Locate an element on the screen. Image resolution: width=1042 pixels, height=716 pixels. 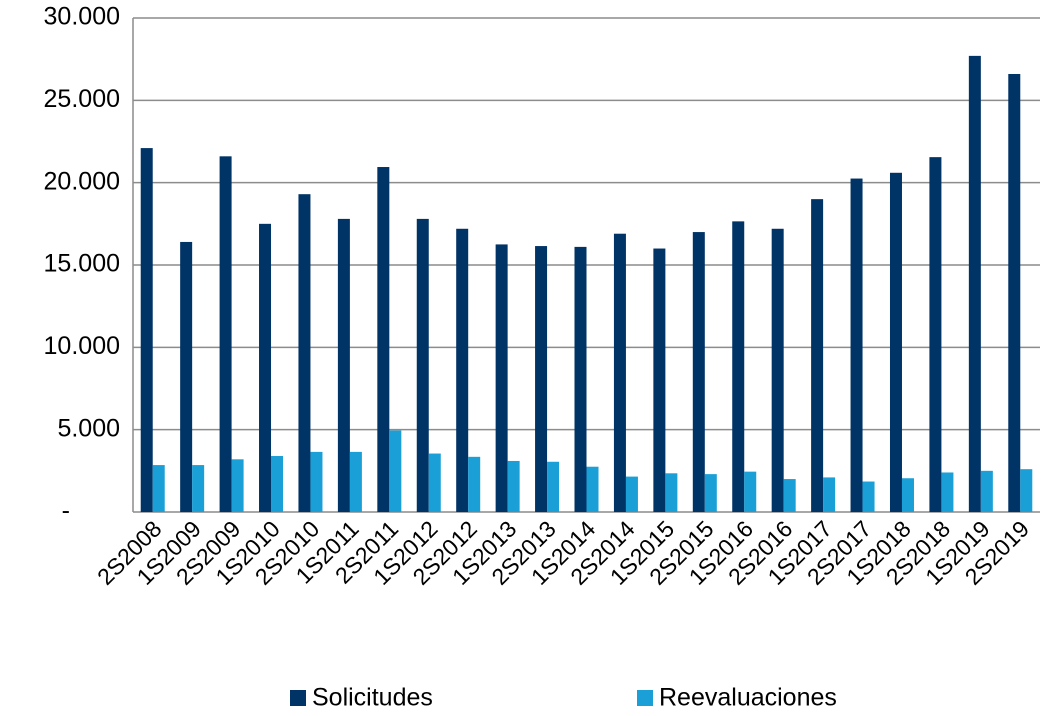
legend-label: Reevaluaciones is located at coordinates (748, 698).